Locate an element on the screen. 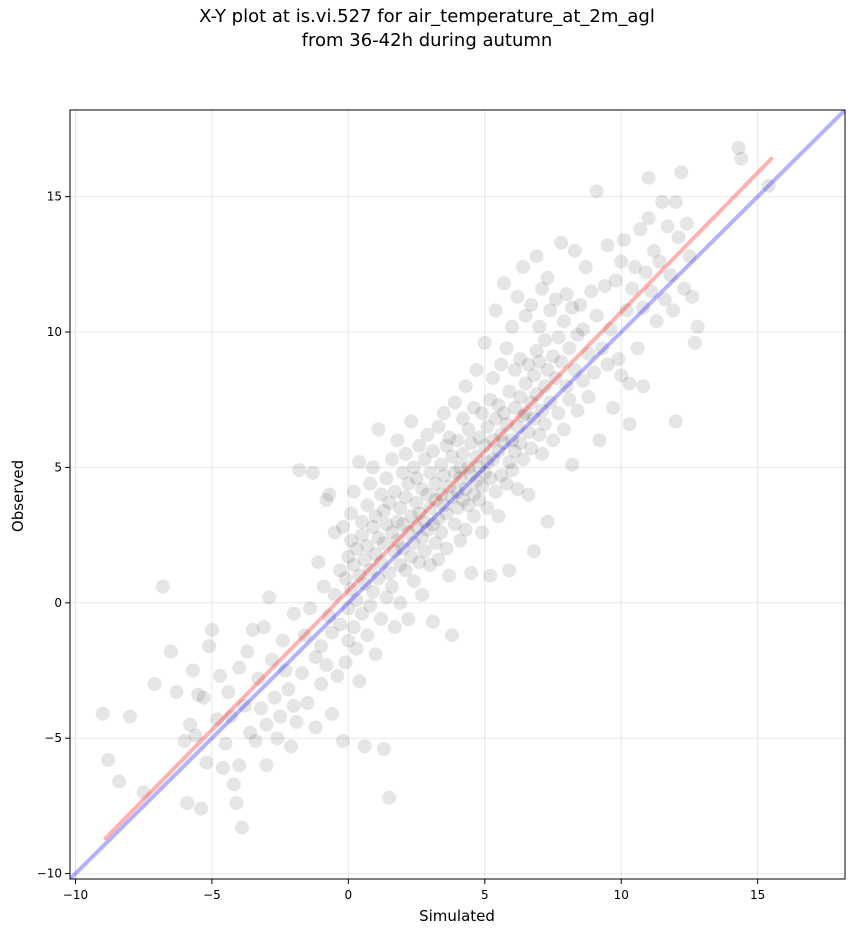 The image size is (854, 934). y-tick-label: −5 is located at coordinates (53, 738).